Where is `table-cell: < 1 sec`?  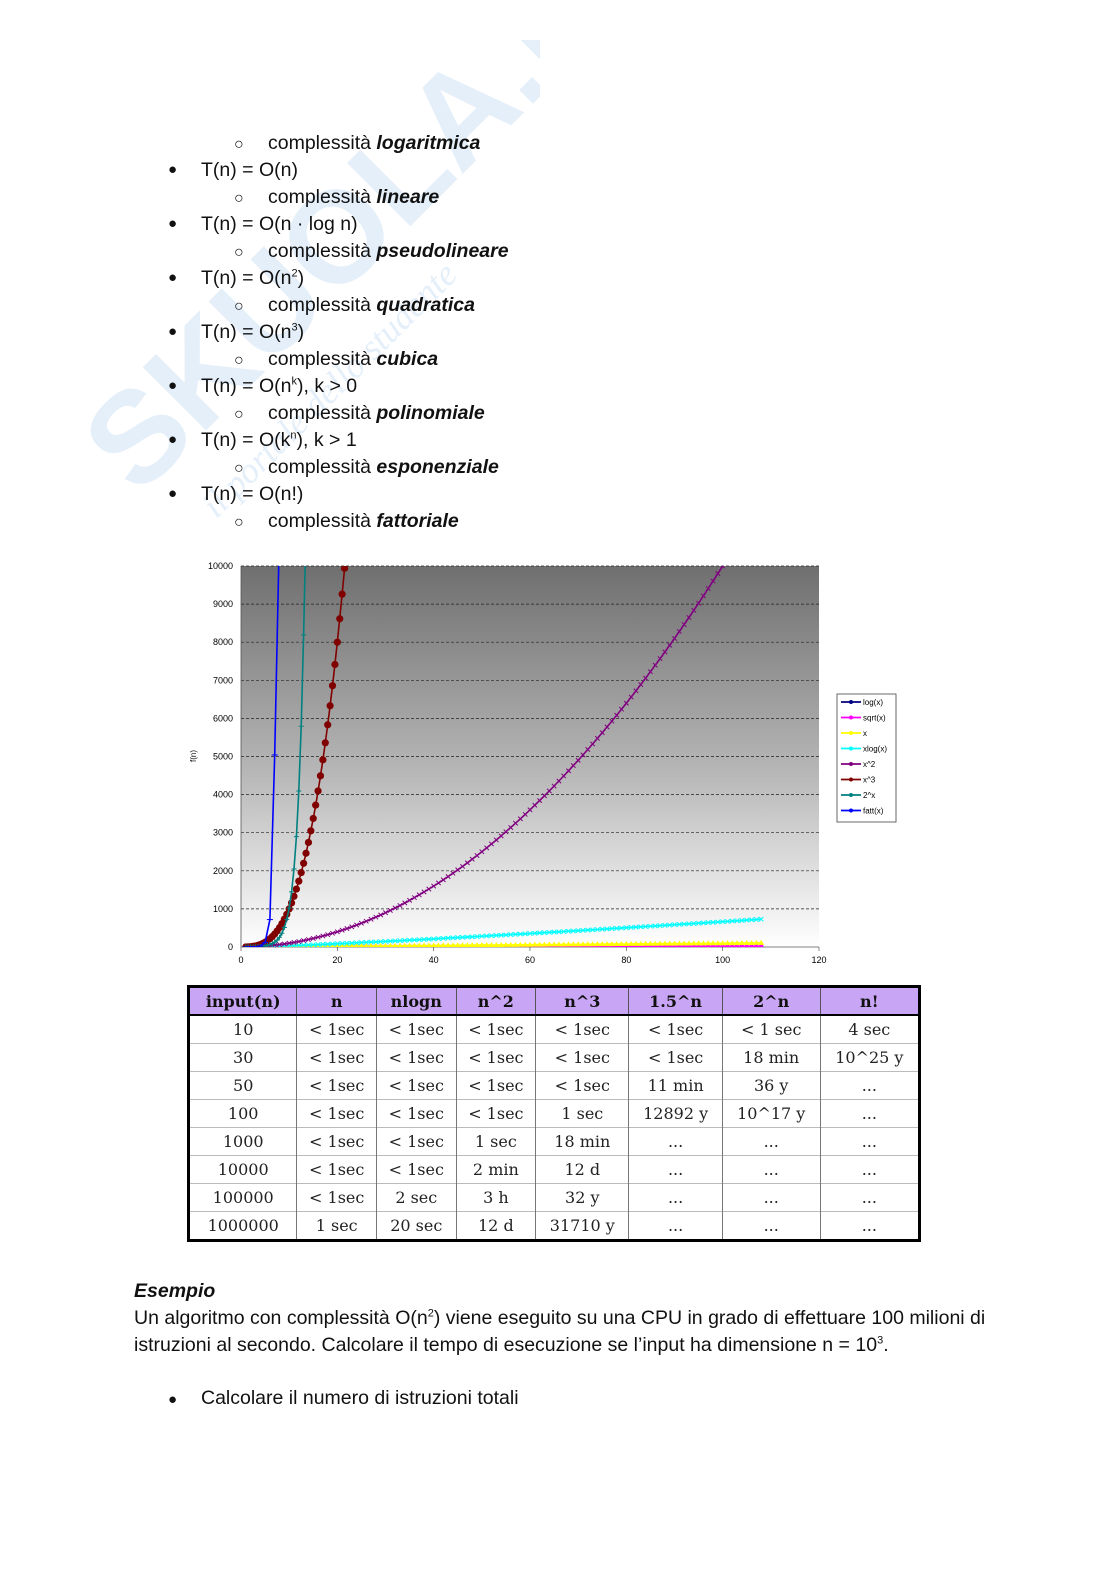
table-cell: < 1 sec is located at coordinates (771, 1029).